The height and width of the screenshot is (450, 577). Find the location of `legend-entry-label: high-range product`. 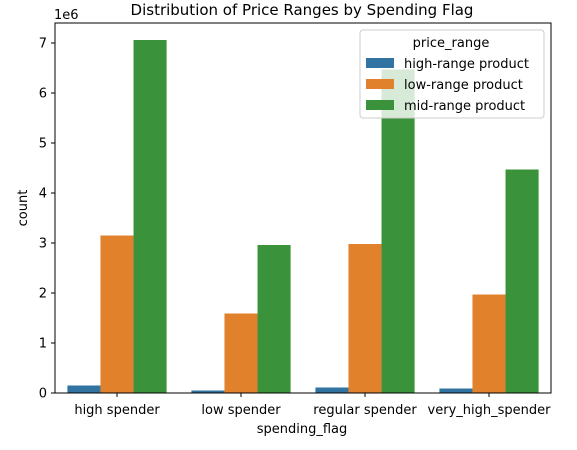

legend-entry-label: high-range product is located at coordinates (466, 64).